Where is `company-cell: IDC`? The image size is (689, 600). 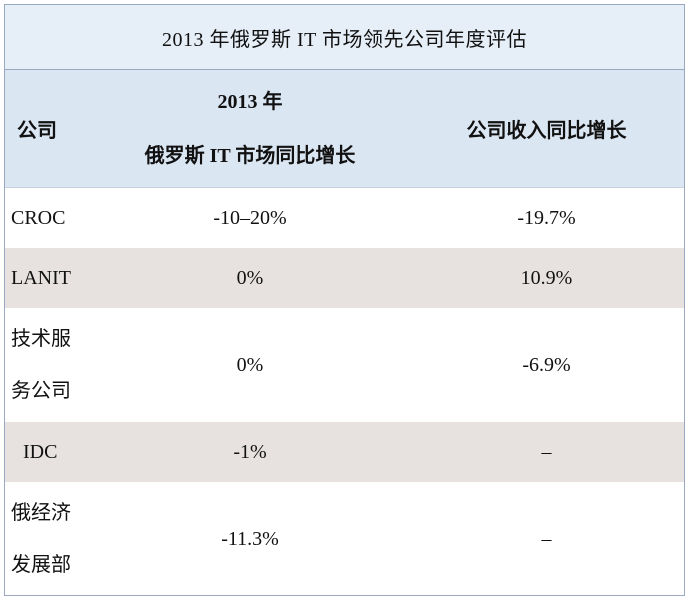 company-cell: IDC is located at coordinates (48, 452).